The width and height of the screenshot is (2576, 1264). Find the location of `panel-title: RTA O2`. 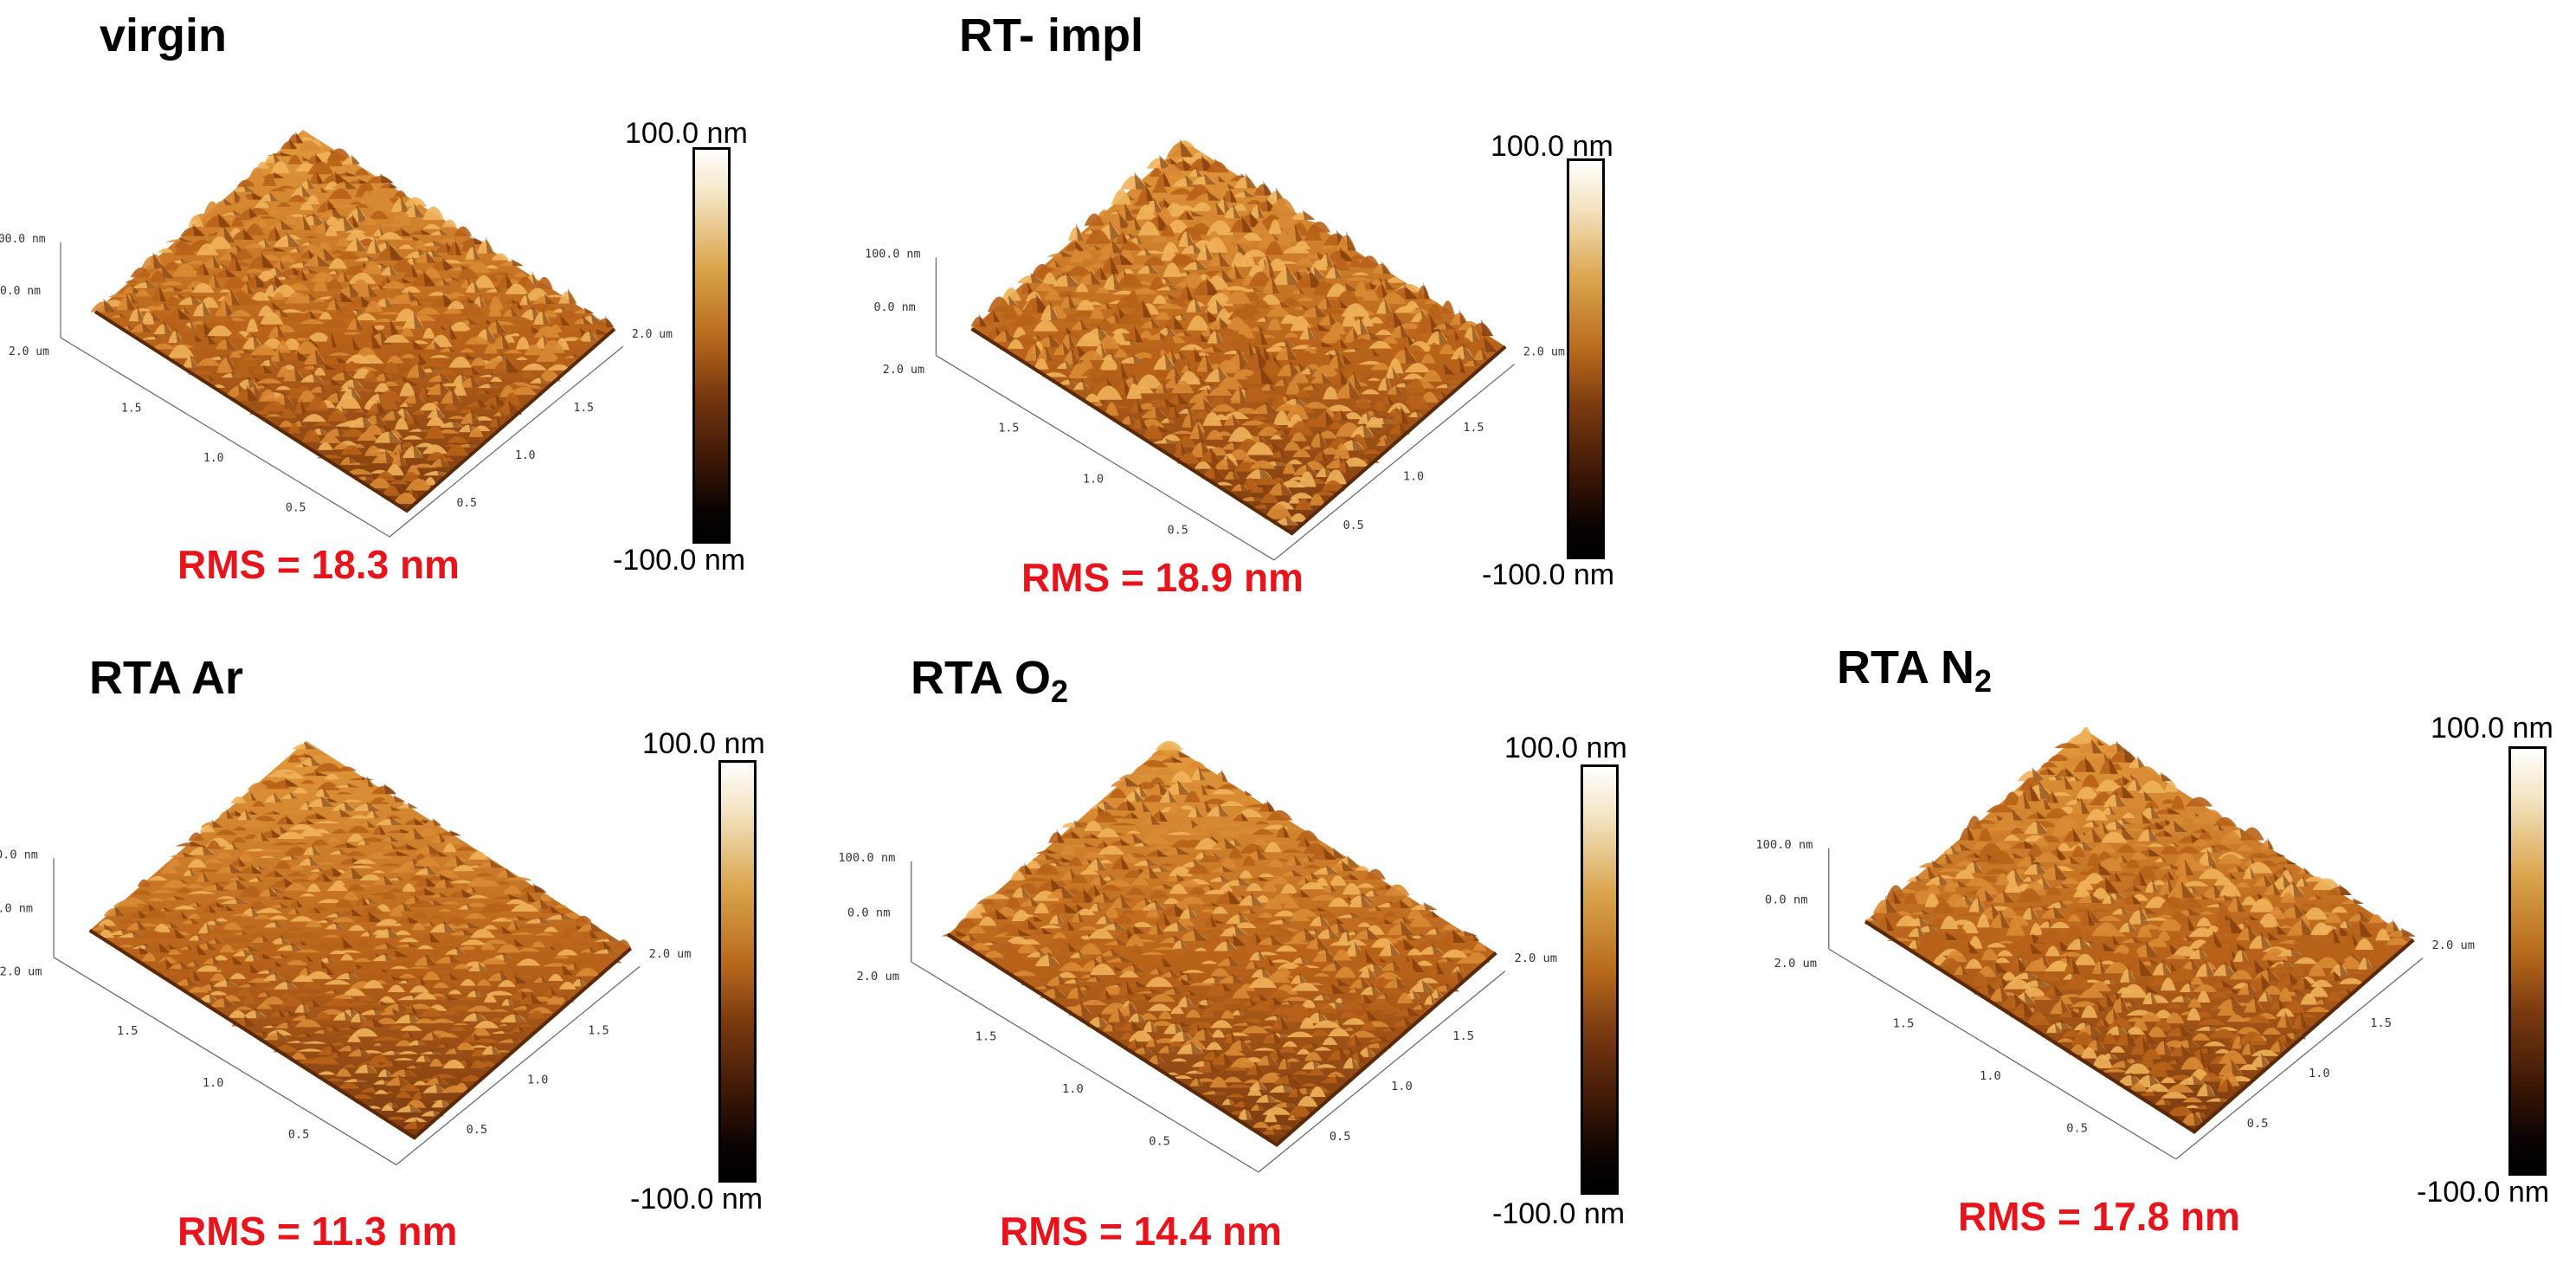

panel-title: RTA O2 is located at coordinates (990, 680).